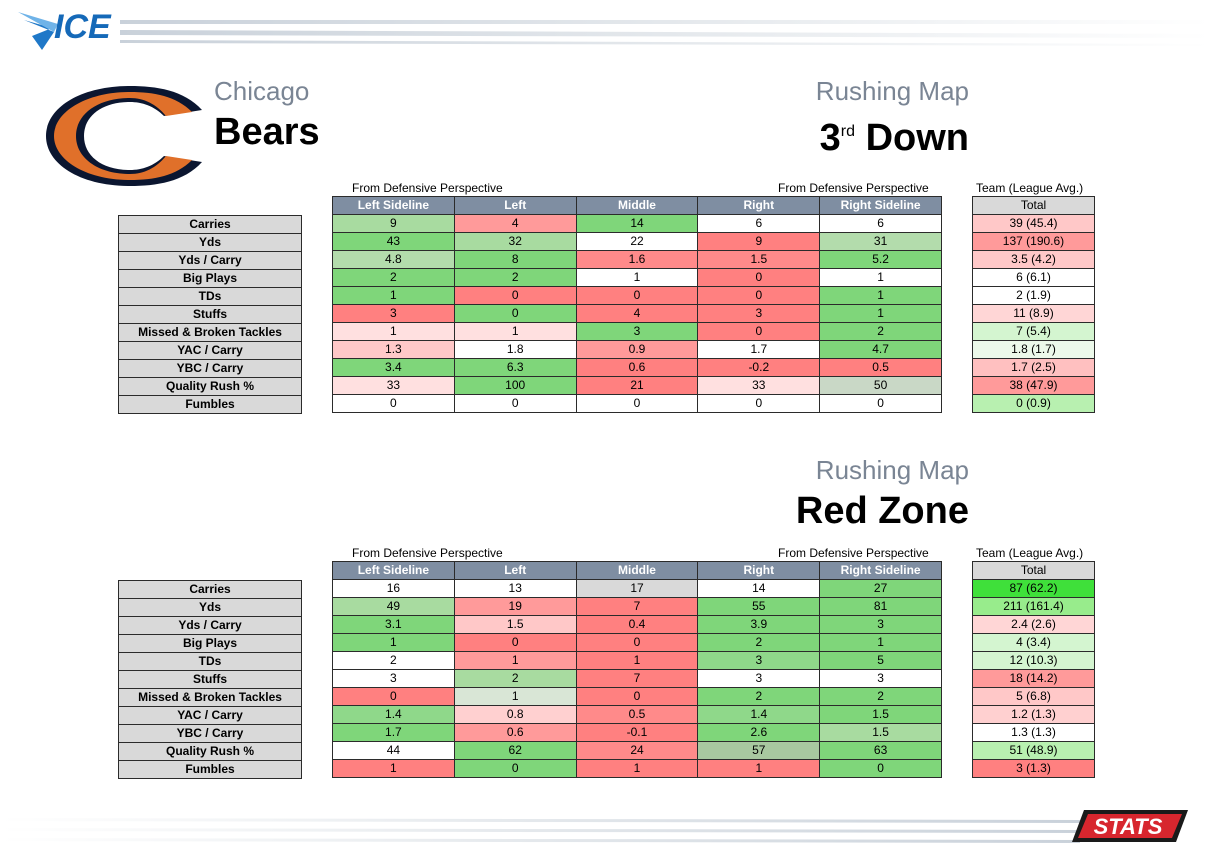 This screenshot has width=1211, height=855. What do you see at coordinates (515, 588) in the screenshot?
I see `stat-cell: 13` at bounding box center [515, 588].